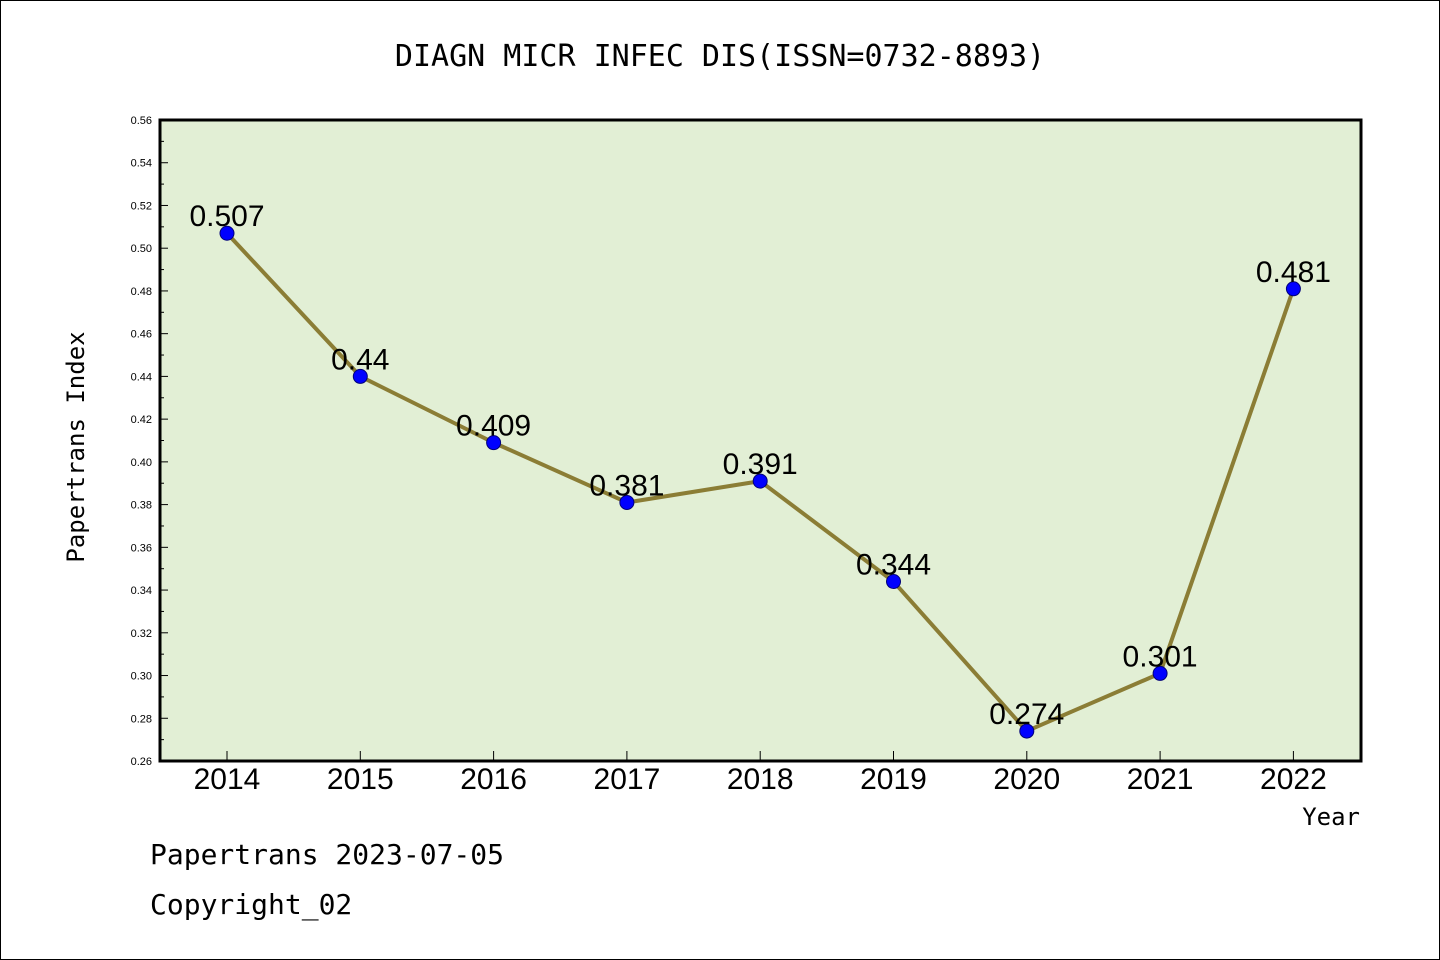  Describe the element at coordinates (1293, 272) in the screenshot. I see `data-label: 0.481` at that location.